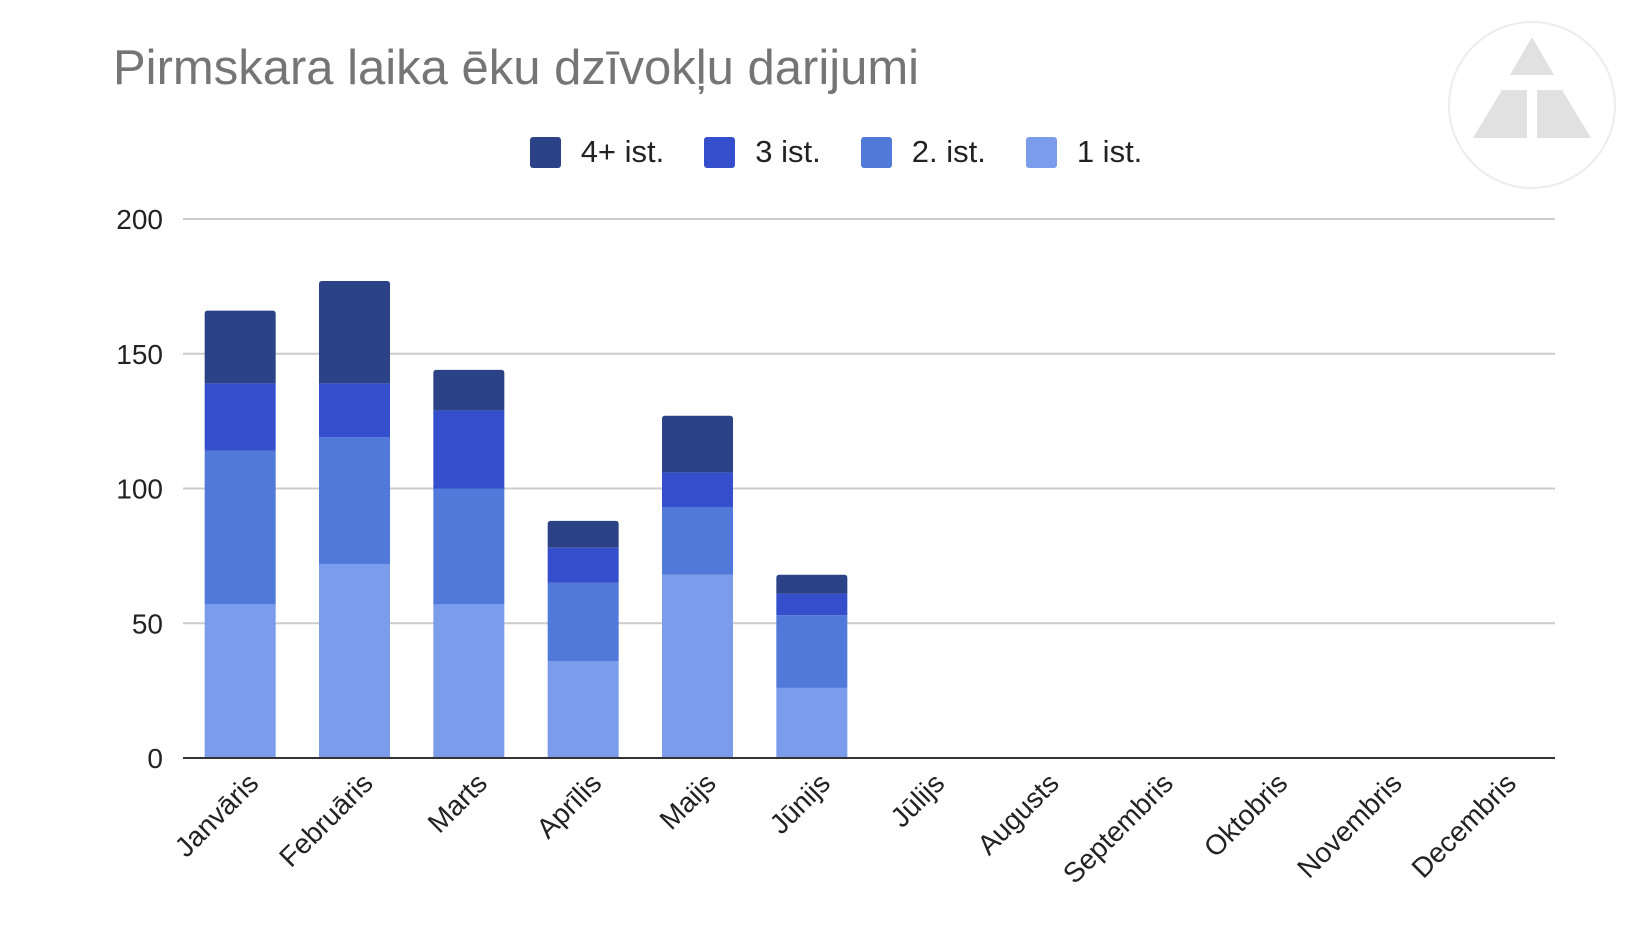  What do you see at coordinates (1349, 825) in the screenshot?
I see `x-tick-label: Novembris` at bounding box center [1349, 825].